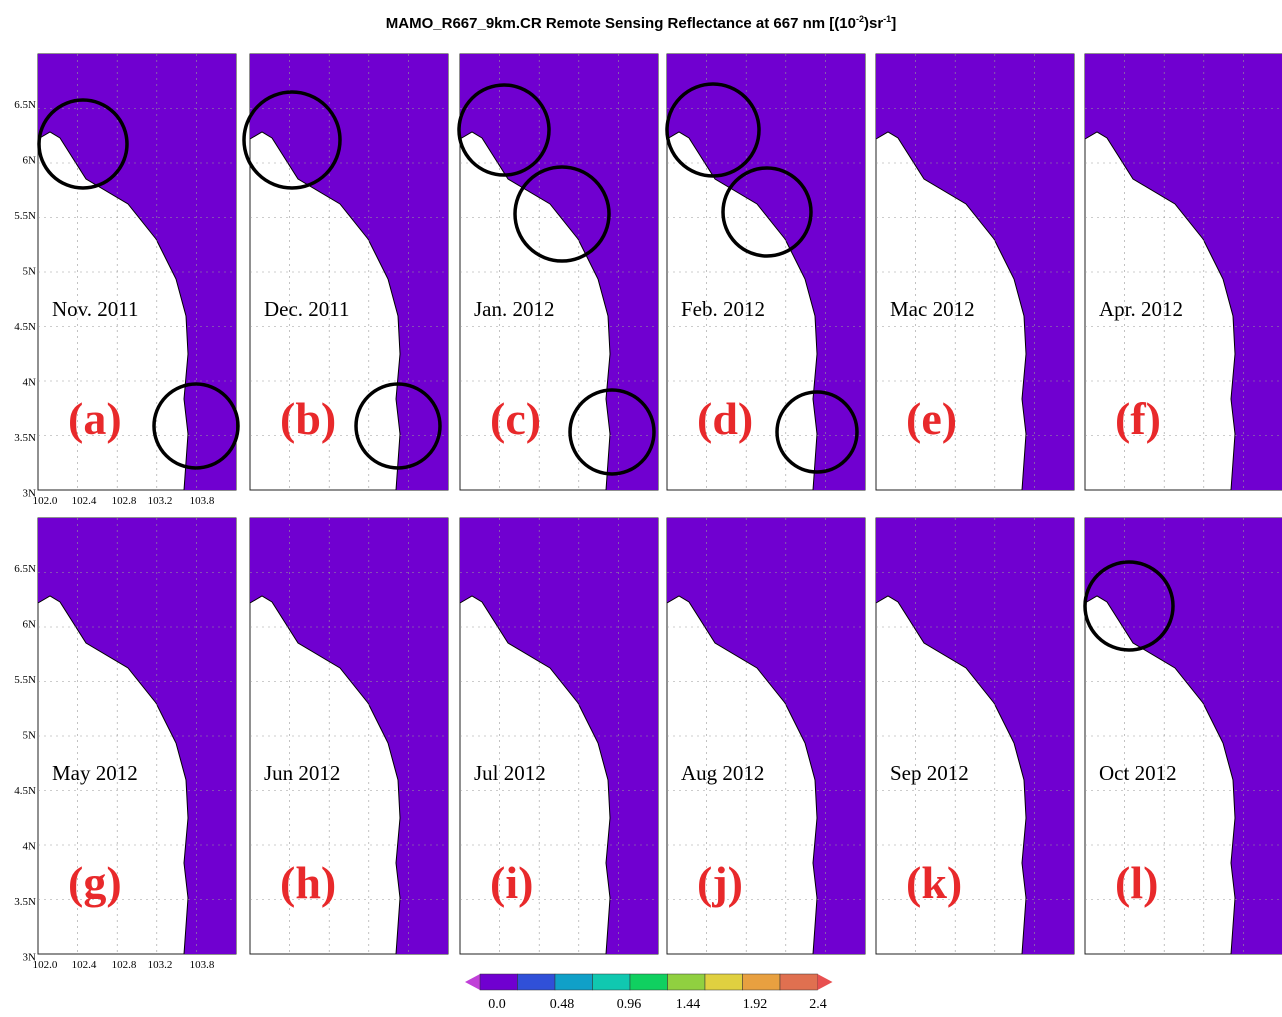  I want to click on map-panel: Apr. 2012 (f), so click(1183, 272).